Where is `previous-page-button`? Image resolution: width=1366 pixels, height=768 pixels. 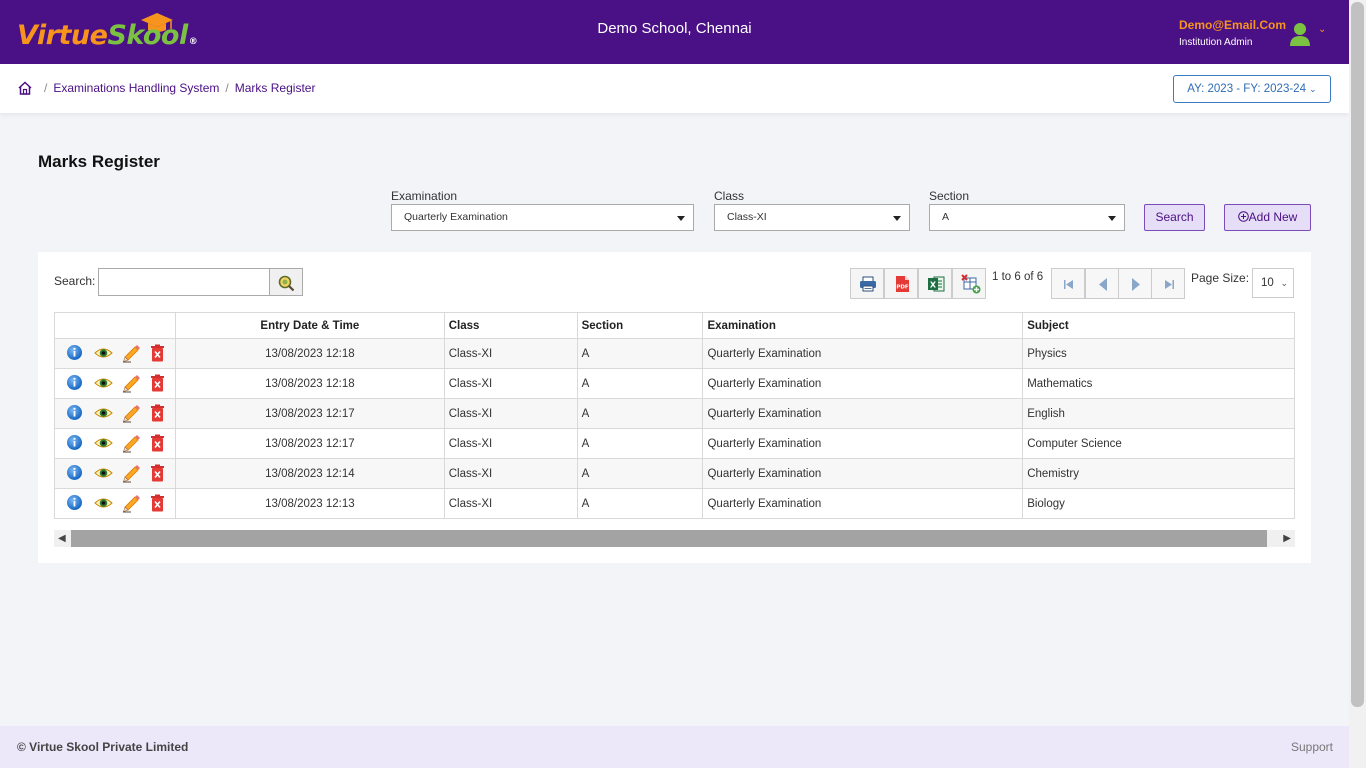 previous-page-button is located at coordinates (1102, 283).